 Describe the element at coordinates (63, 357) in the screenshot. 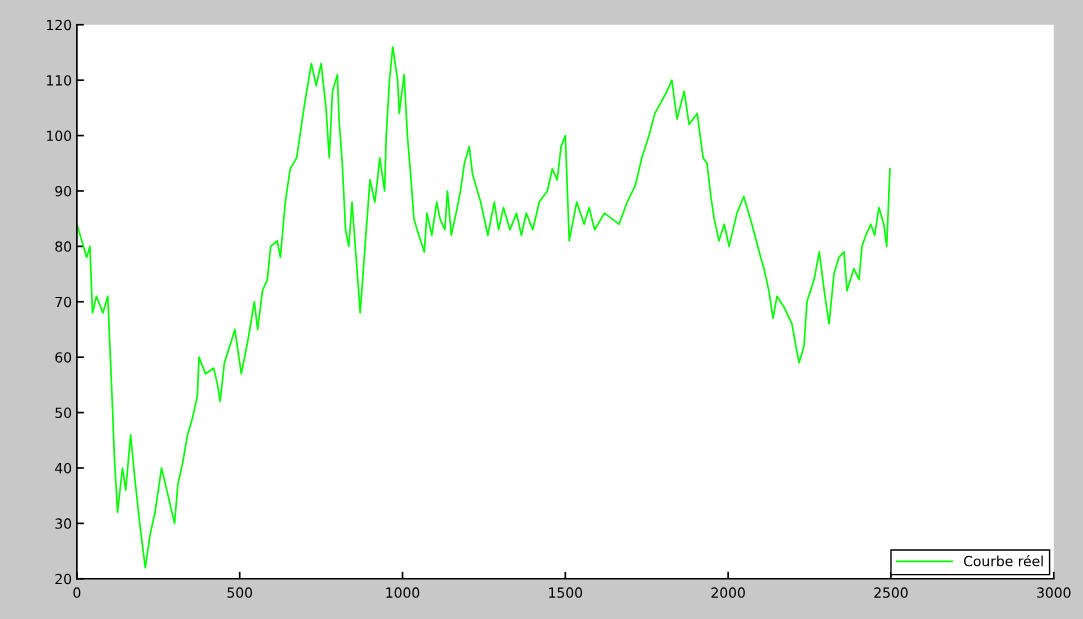

I see `y-tick-label: 60` at that location.